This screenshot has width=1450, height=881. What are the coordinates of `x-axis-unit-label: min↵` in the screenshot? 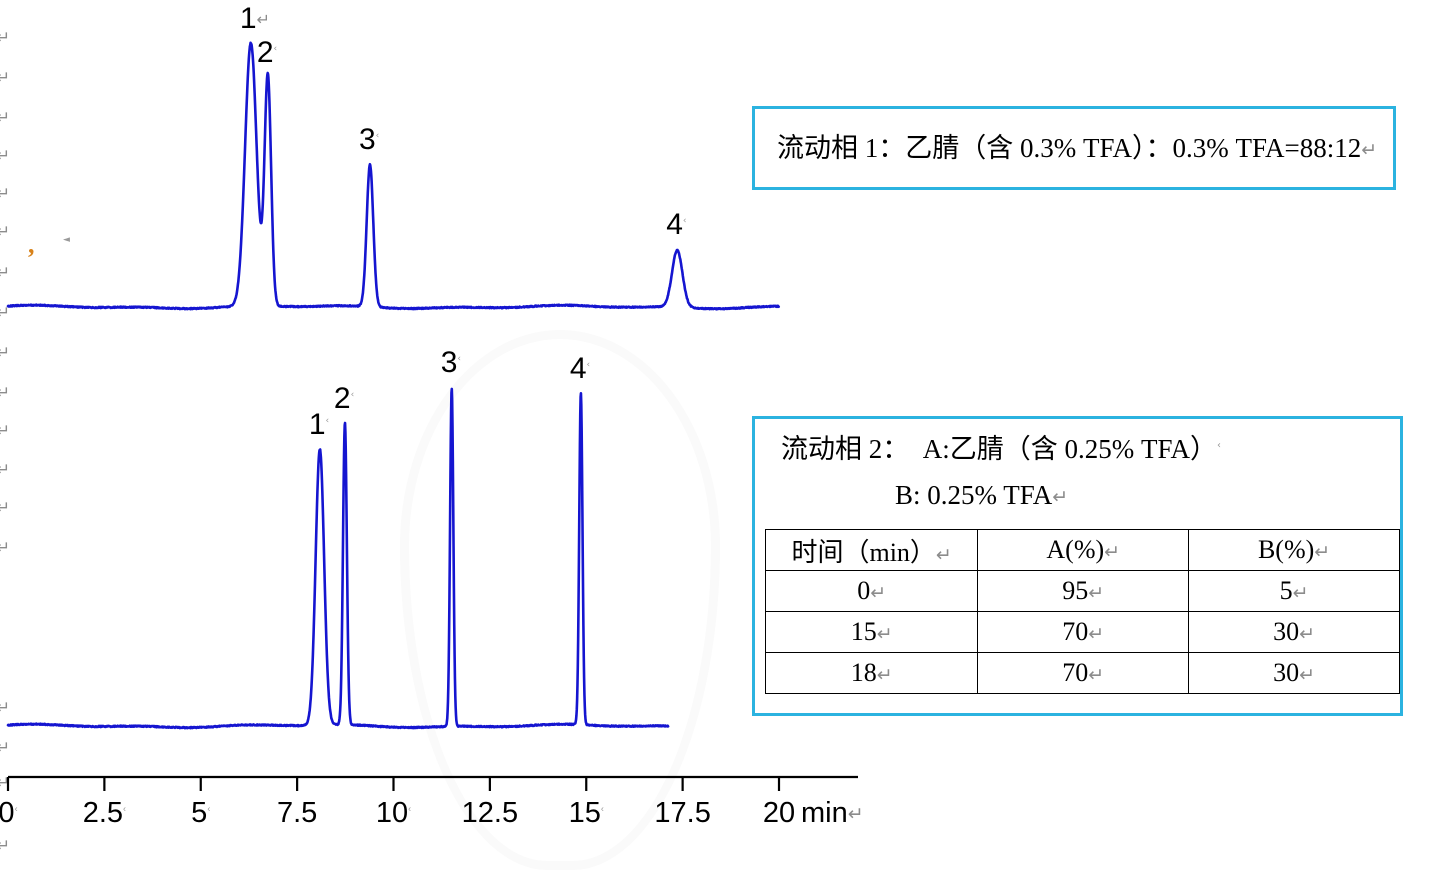 It's located at (832, 813).